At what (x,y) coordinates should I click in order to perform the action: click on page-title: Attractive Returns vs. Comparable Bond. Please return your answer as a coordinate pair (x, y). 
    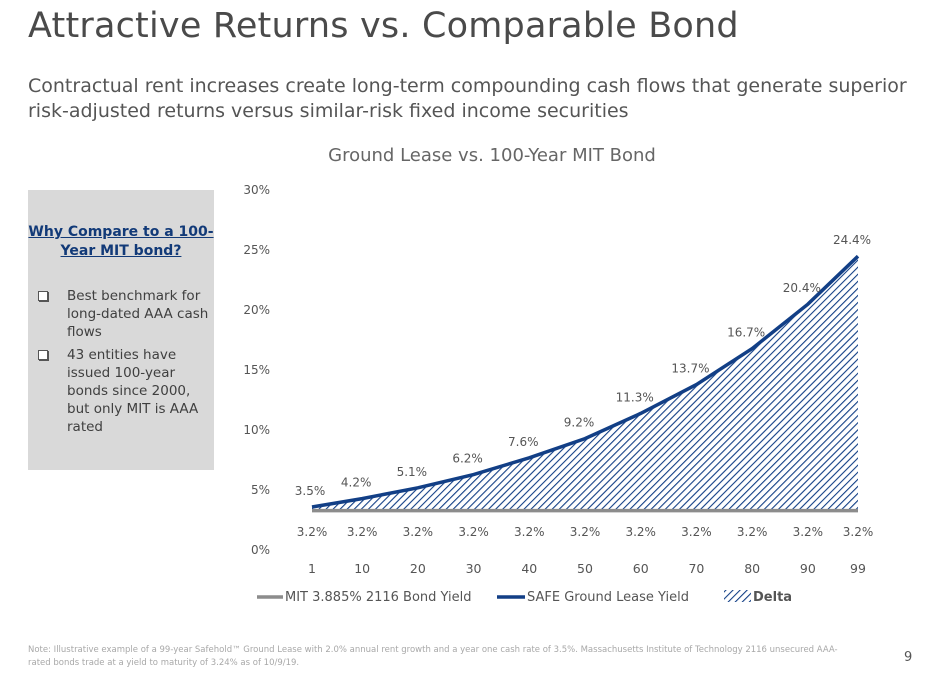
    Looking at the image, I should click on (383, 26).